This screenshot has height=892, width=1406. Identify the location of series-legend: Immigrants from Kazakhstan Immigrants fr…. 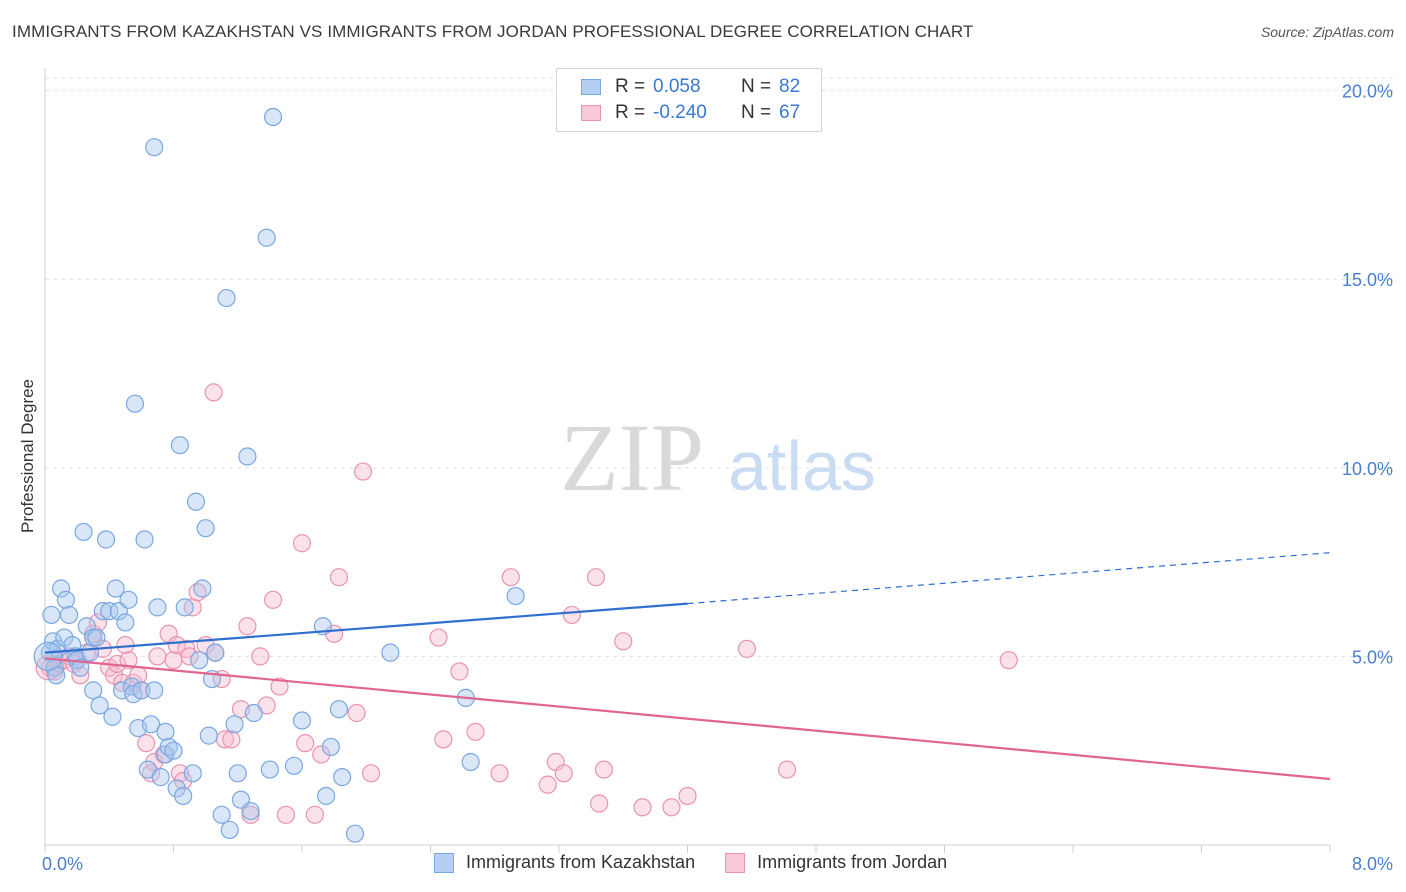
(705, 862).